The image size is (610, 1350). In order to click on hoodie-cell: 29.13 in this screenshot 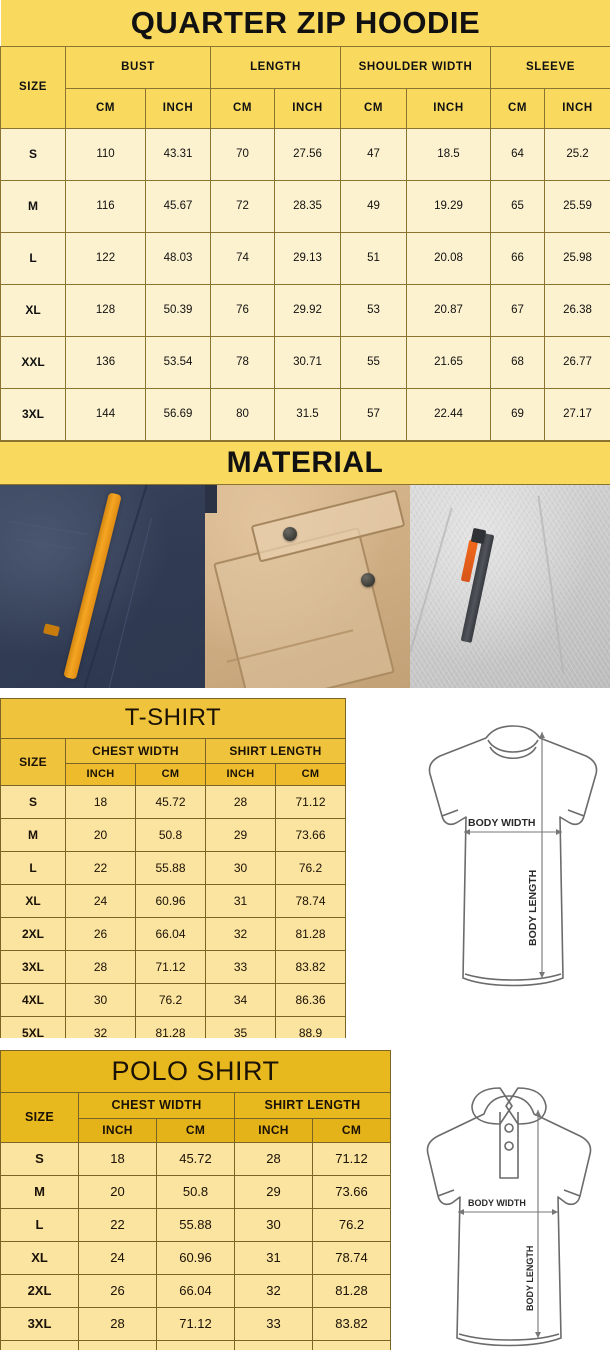, I will do `click(307, 258)`.